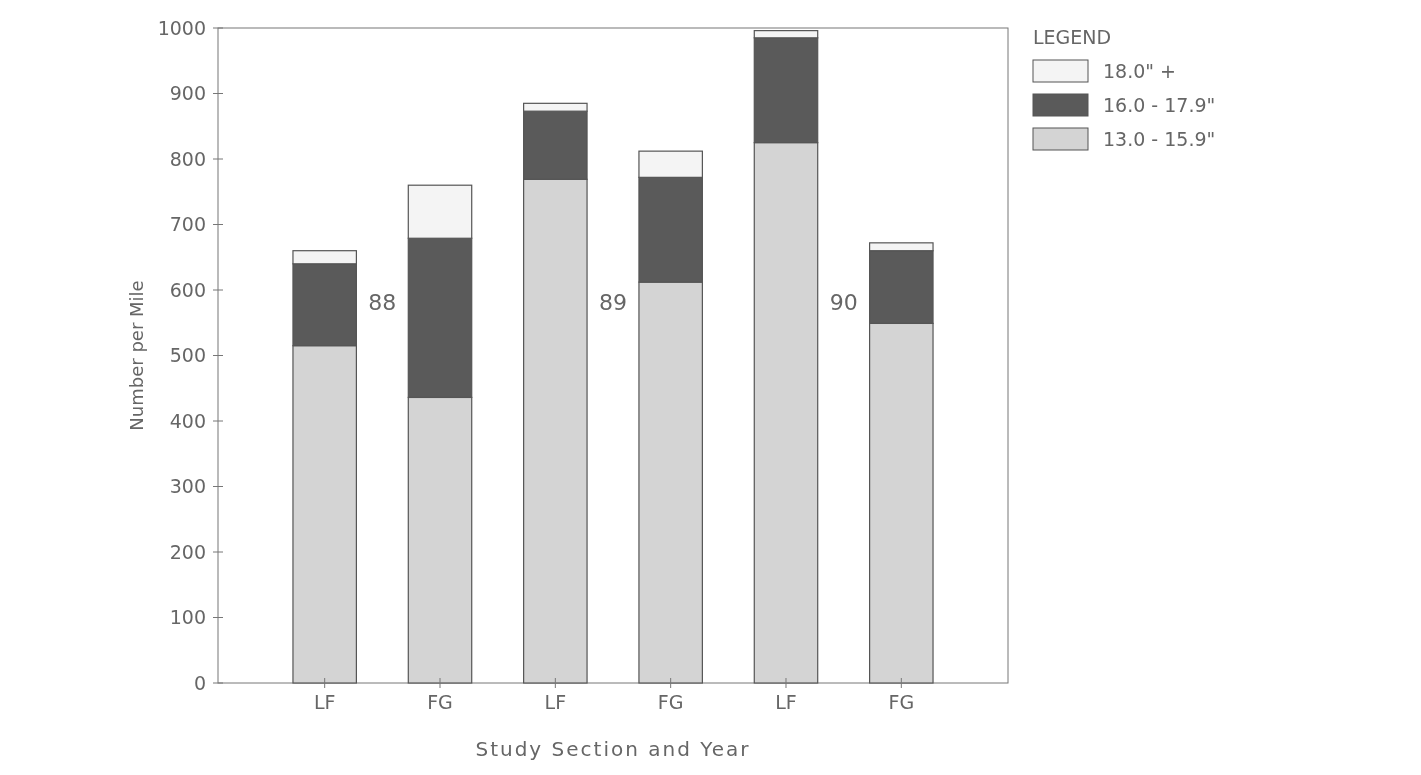 This screenshot has height=775, width=1421. Describe the element at coordinates (187, 224) in the screenshot. I see `y-tick-label: 700` at that location.